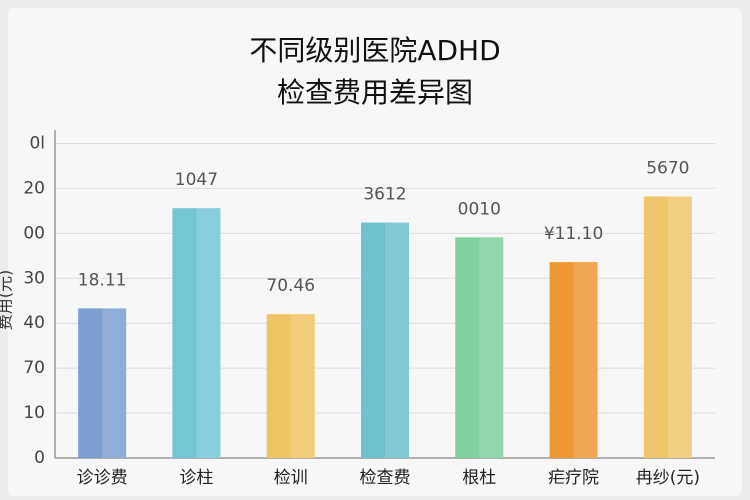 This screenshot has width=750, height=500. What do you see at coordinates (196, 478) in the screenshot?
I see `x-tick-label: 诊柱` at bounding box center [196, 478].